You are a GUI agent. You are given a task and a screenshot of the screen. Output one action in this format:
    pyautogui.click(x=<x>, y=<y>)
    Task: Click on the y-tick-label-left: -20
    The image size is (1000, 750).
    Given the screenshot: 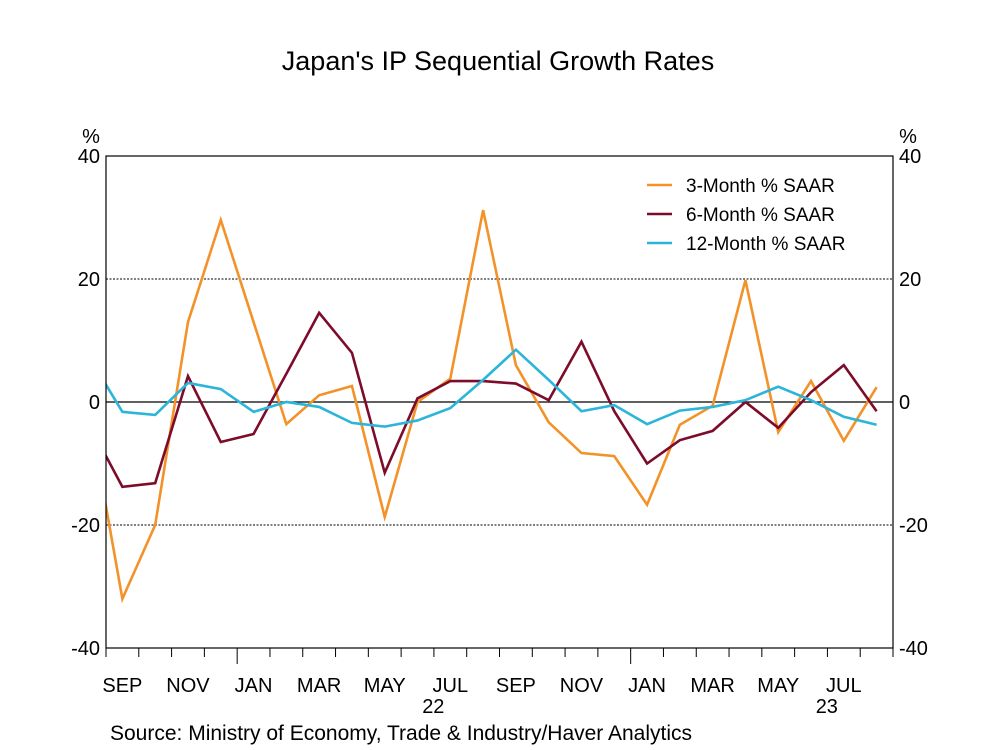 What is the action you would take?
    pyautogui.click(x=85, y=526)
    